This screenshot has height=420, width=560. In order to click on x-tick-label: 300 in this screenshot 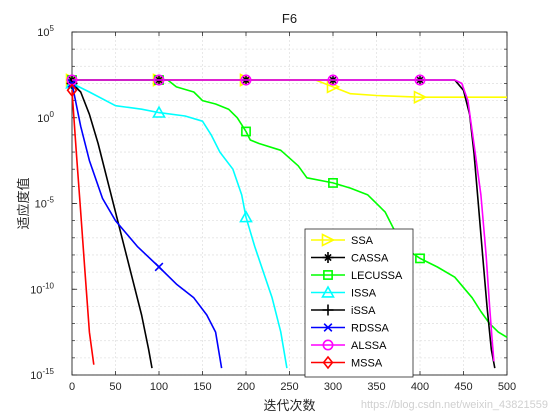, I will do `click(333, 387)`.